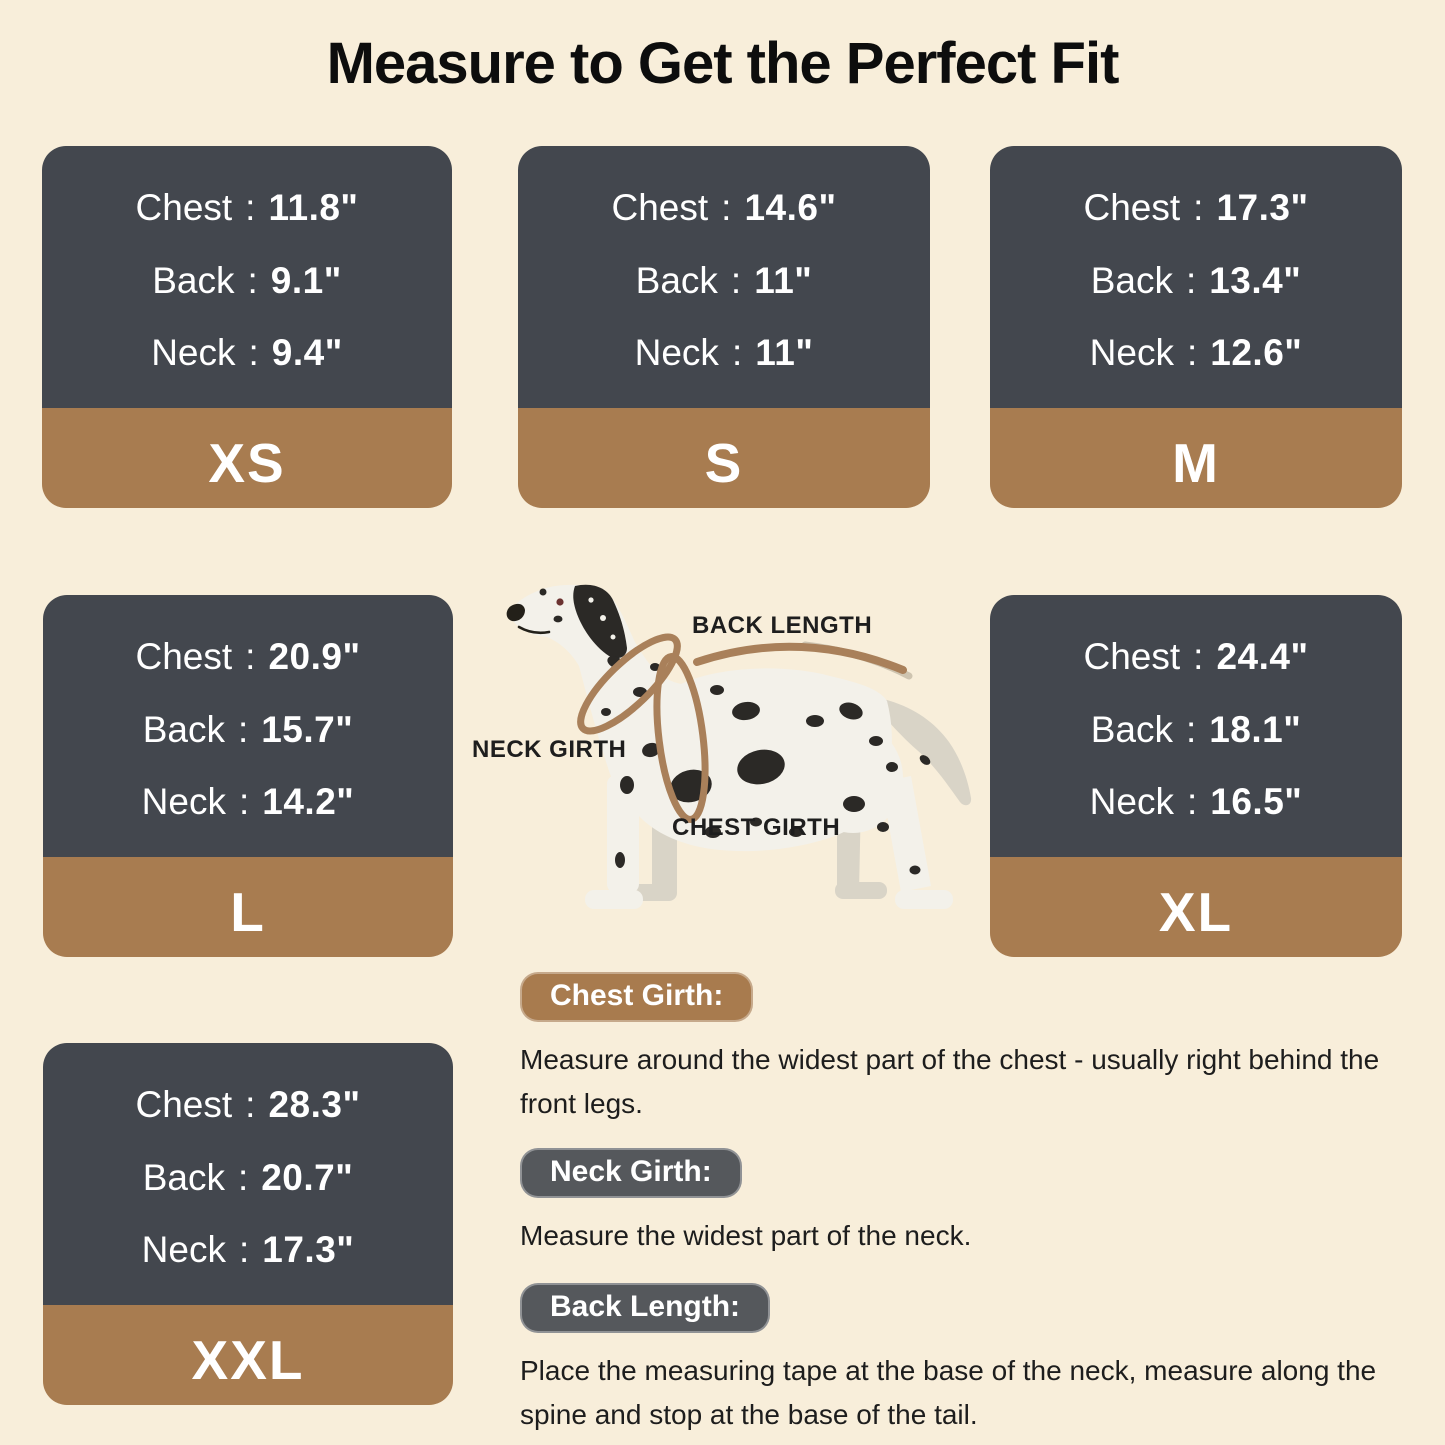 The image size is (1445, 1445). Describe the element at coordinates (861, 890) in the screenshot. I see `dog-far-hind-paw` at that location.